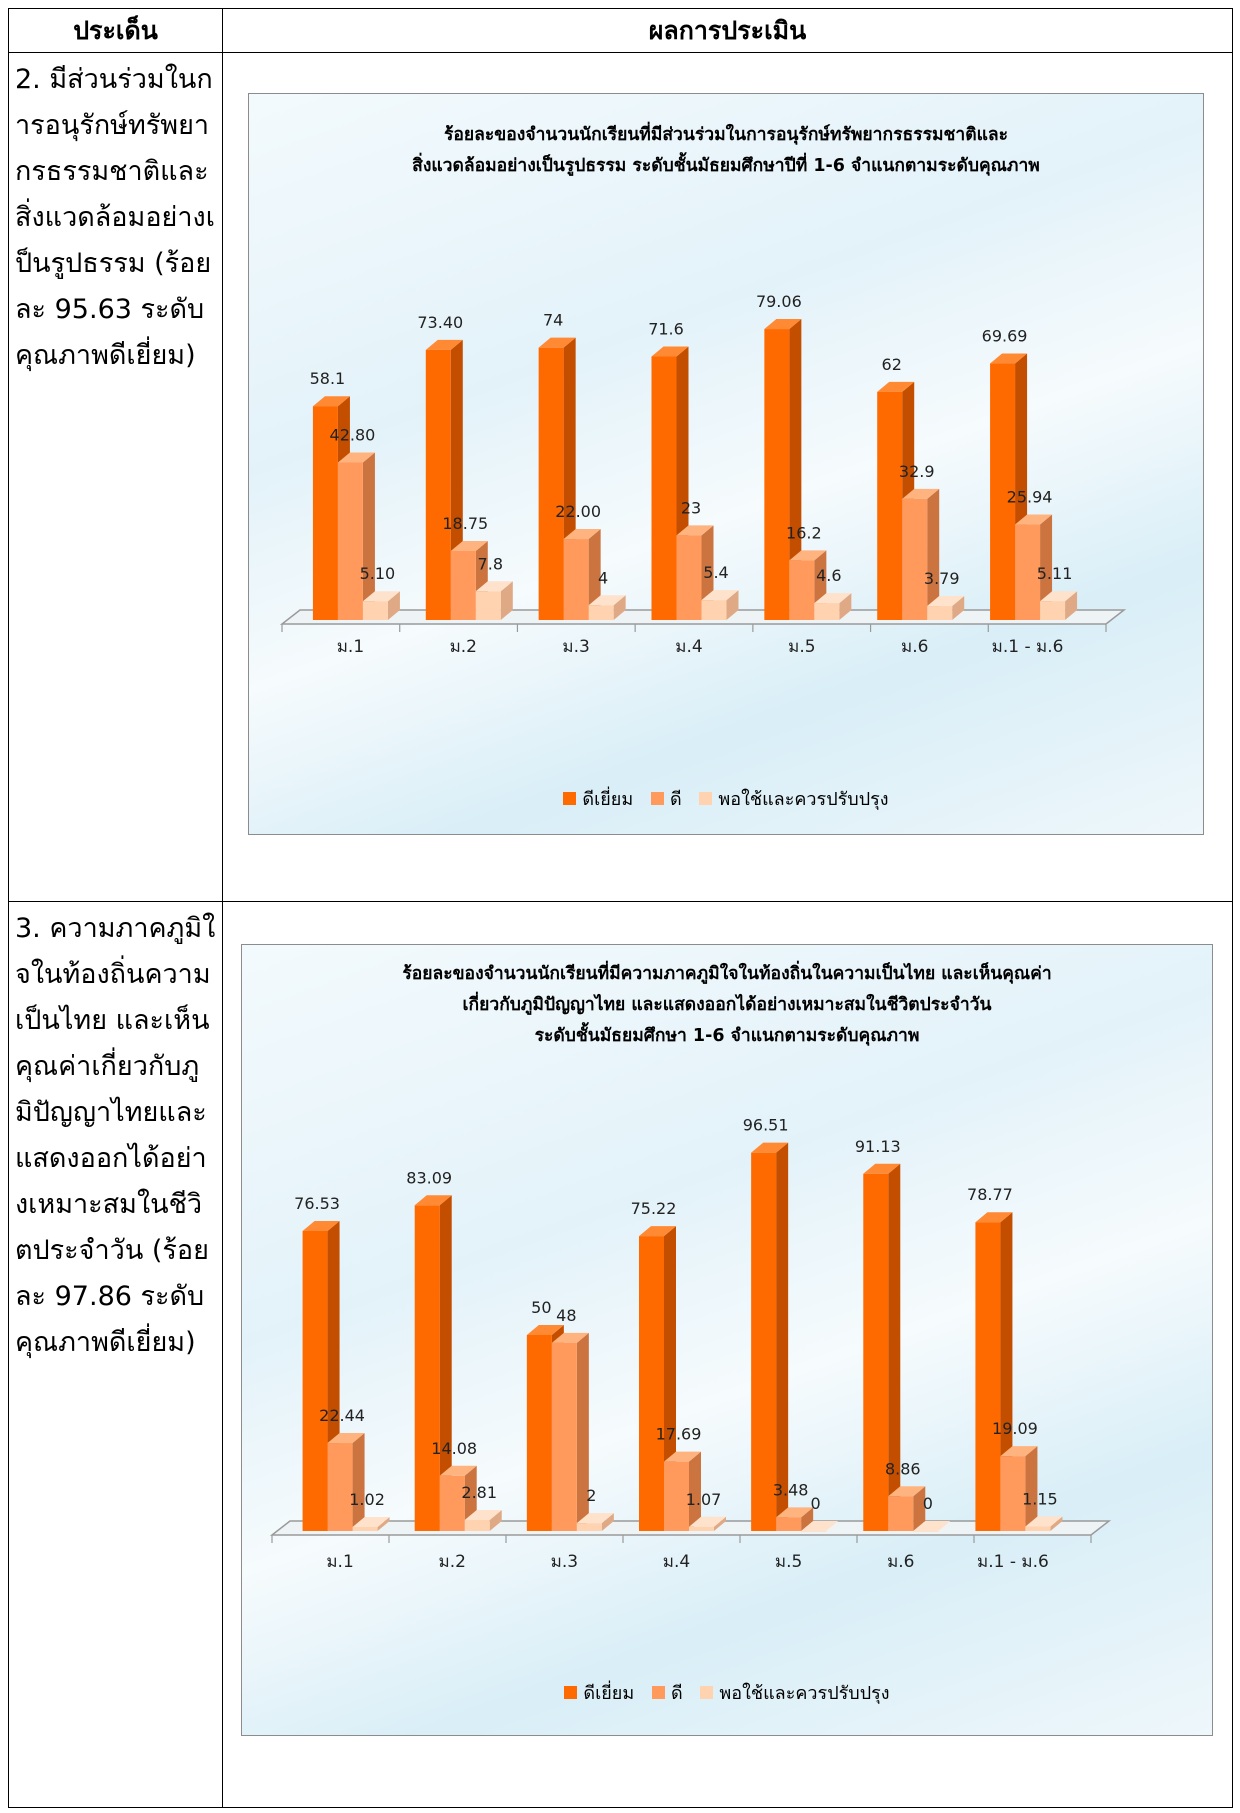  What do you see at coordinates (317, 1203) in the screenshot?
I see `data-label: 76.53` at bounding box center [317, 1203].